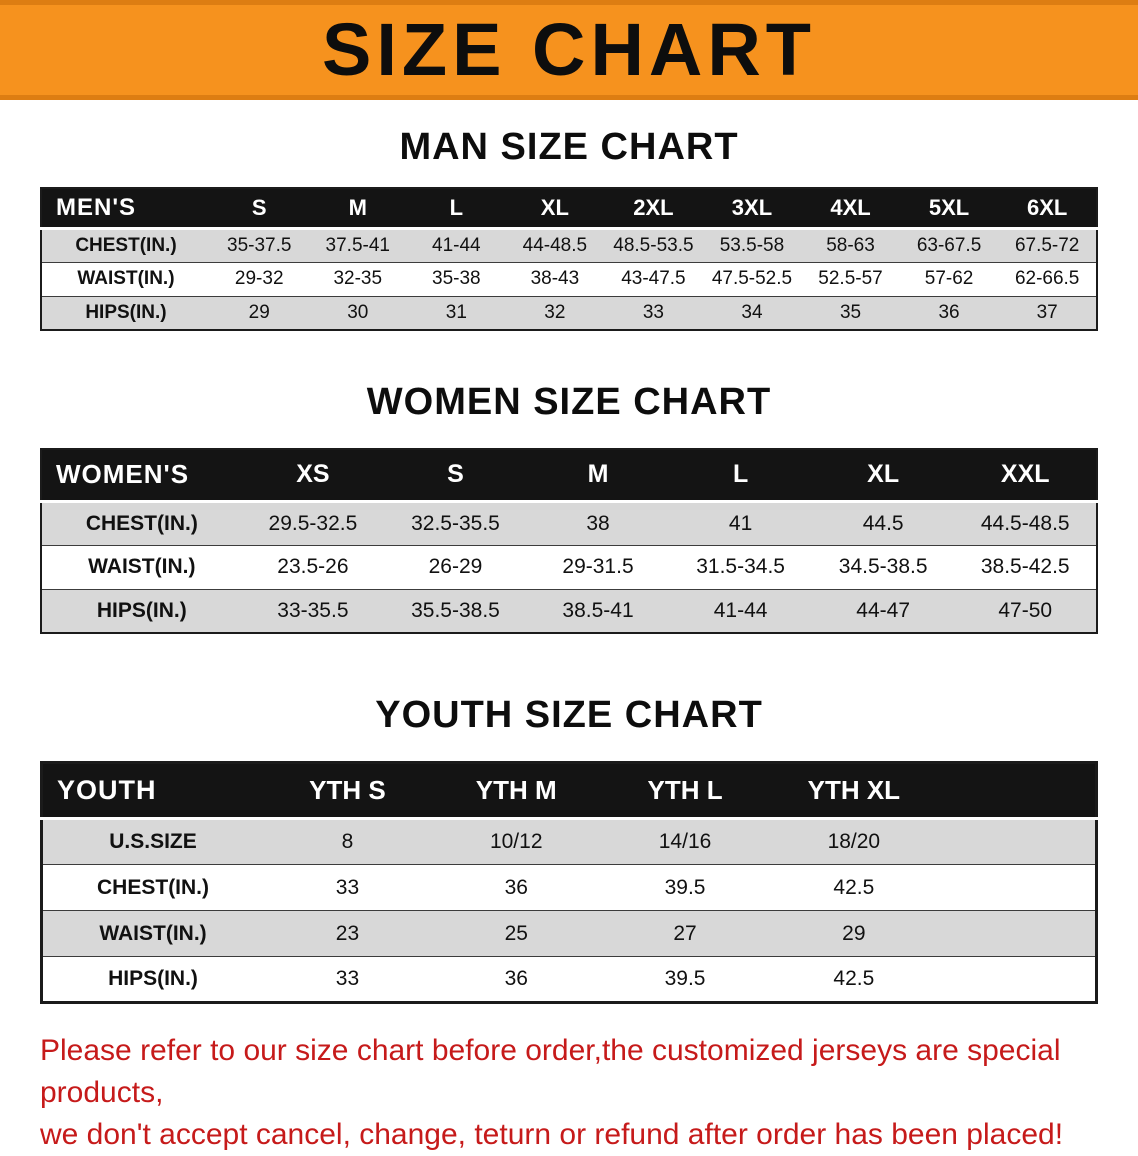 This screenshot has height=1156, width=1138. What do you see at coordinates (740, 566) in the screenshot?
I see `women-table-cell: 31.5-34.5` at bounding box center [740, 566].